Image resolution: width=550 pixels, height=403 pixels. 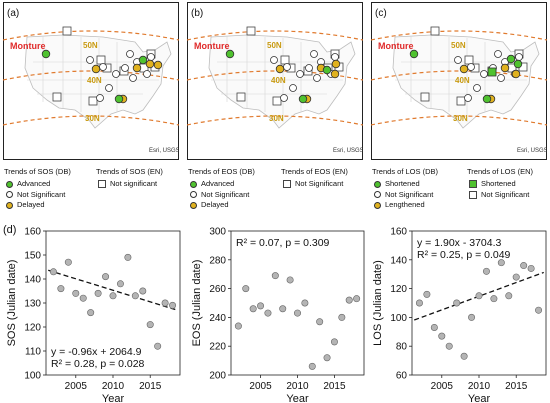 I want to click on y-tick-label: 110, so click(x=33, y=352).